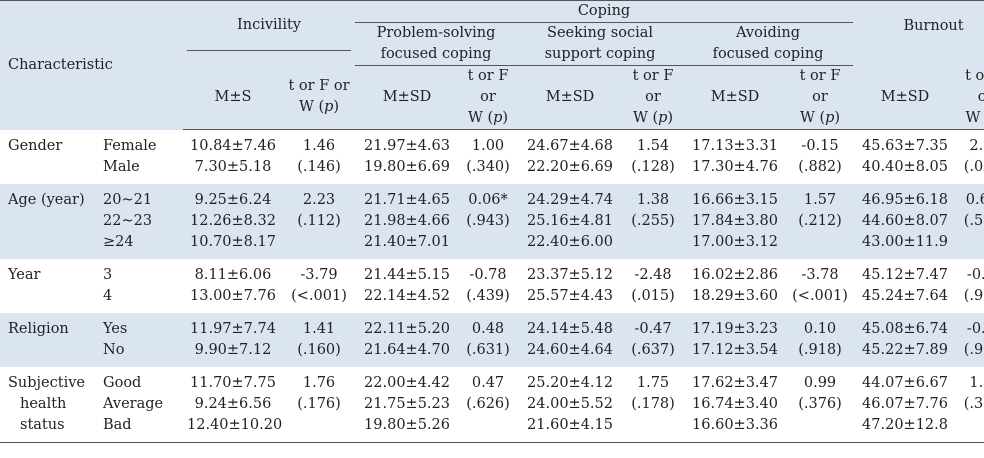 The height and width of the screenshot is (458, 984). What do you see at coordinates (233, 405) in the screenshot?
I see `incivility-msd-cell: 11.70±7.75 9.24±6.56 12.40±10.20` at bounding box center [233, 405].